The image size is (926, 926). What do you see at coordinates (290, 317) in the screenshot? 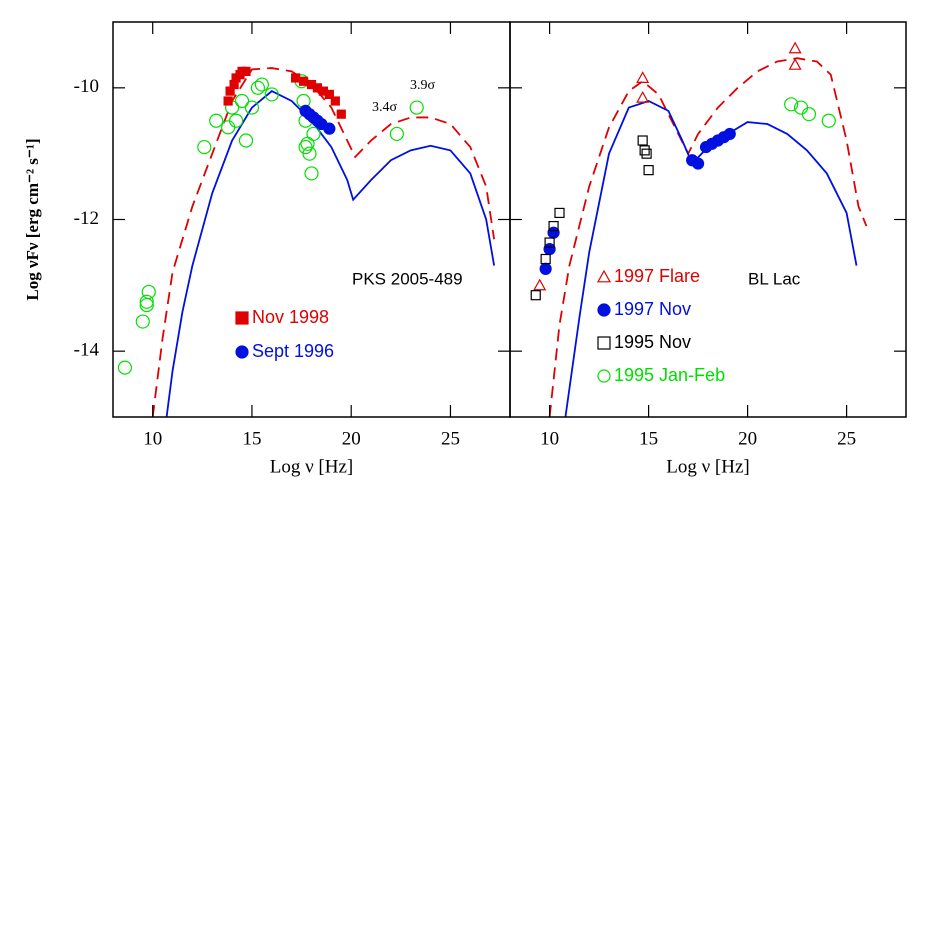
I see `legend-label: Nov 1998` at bounding box center [290, 317].